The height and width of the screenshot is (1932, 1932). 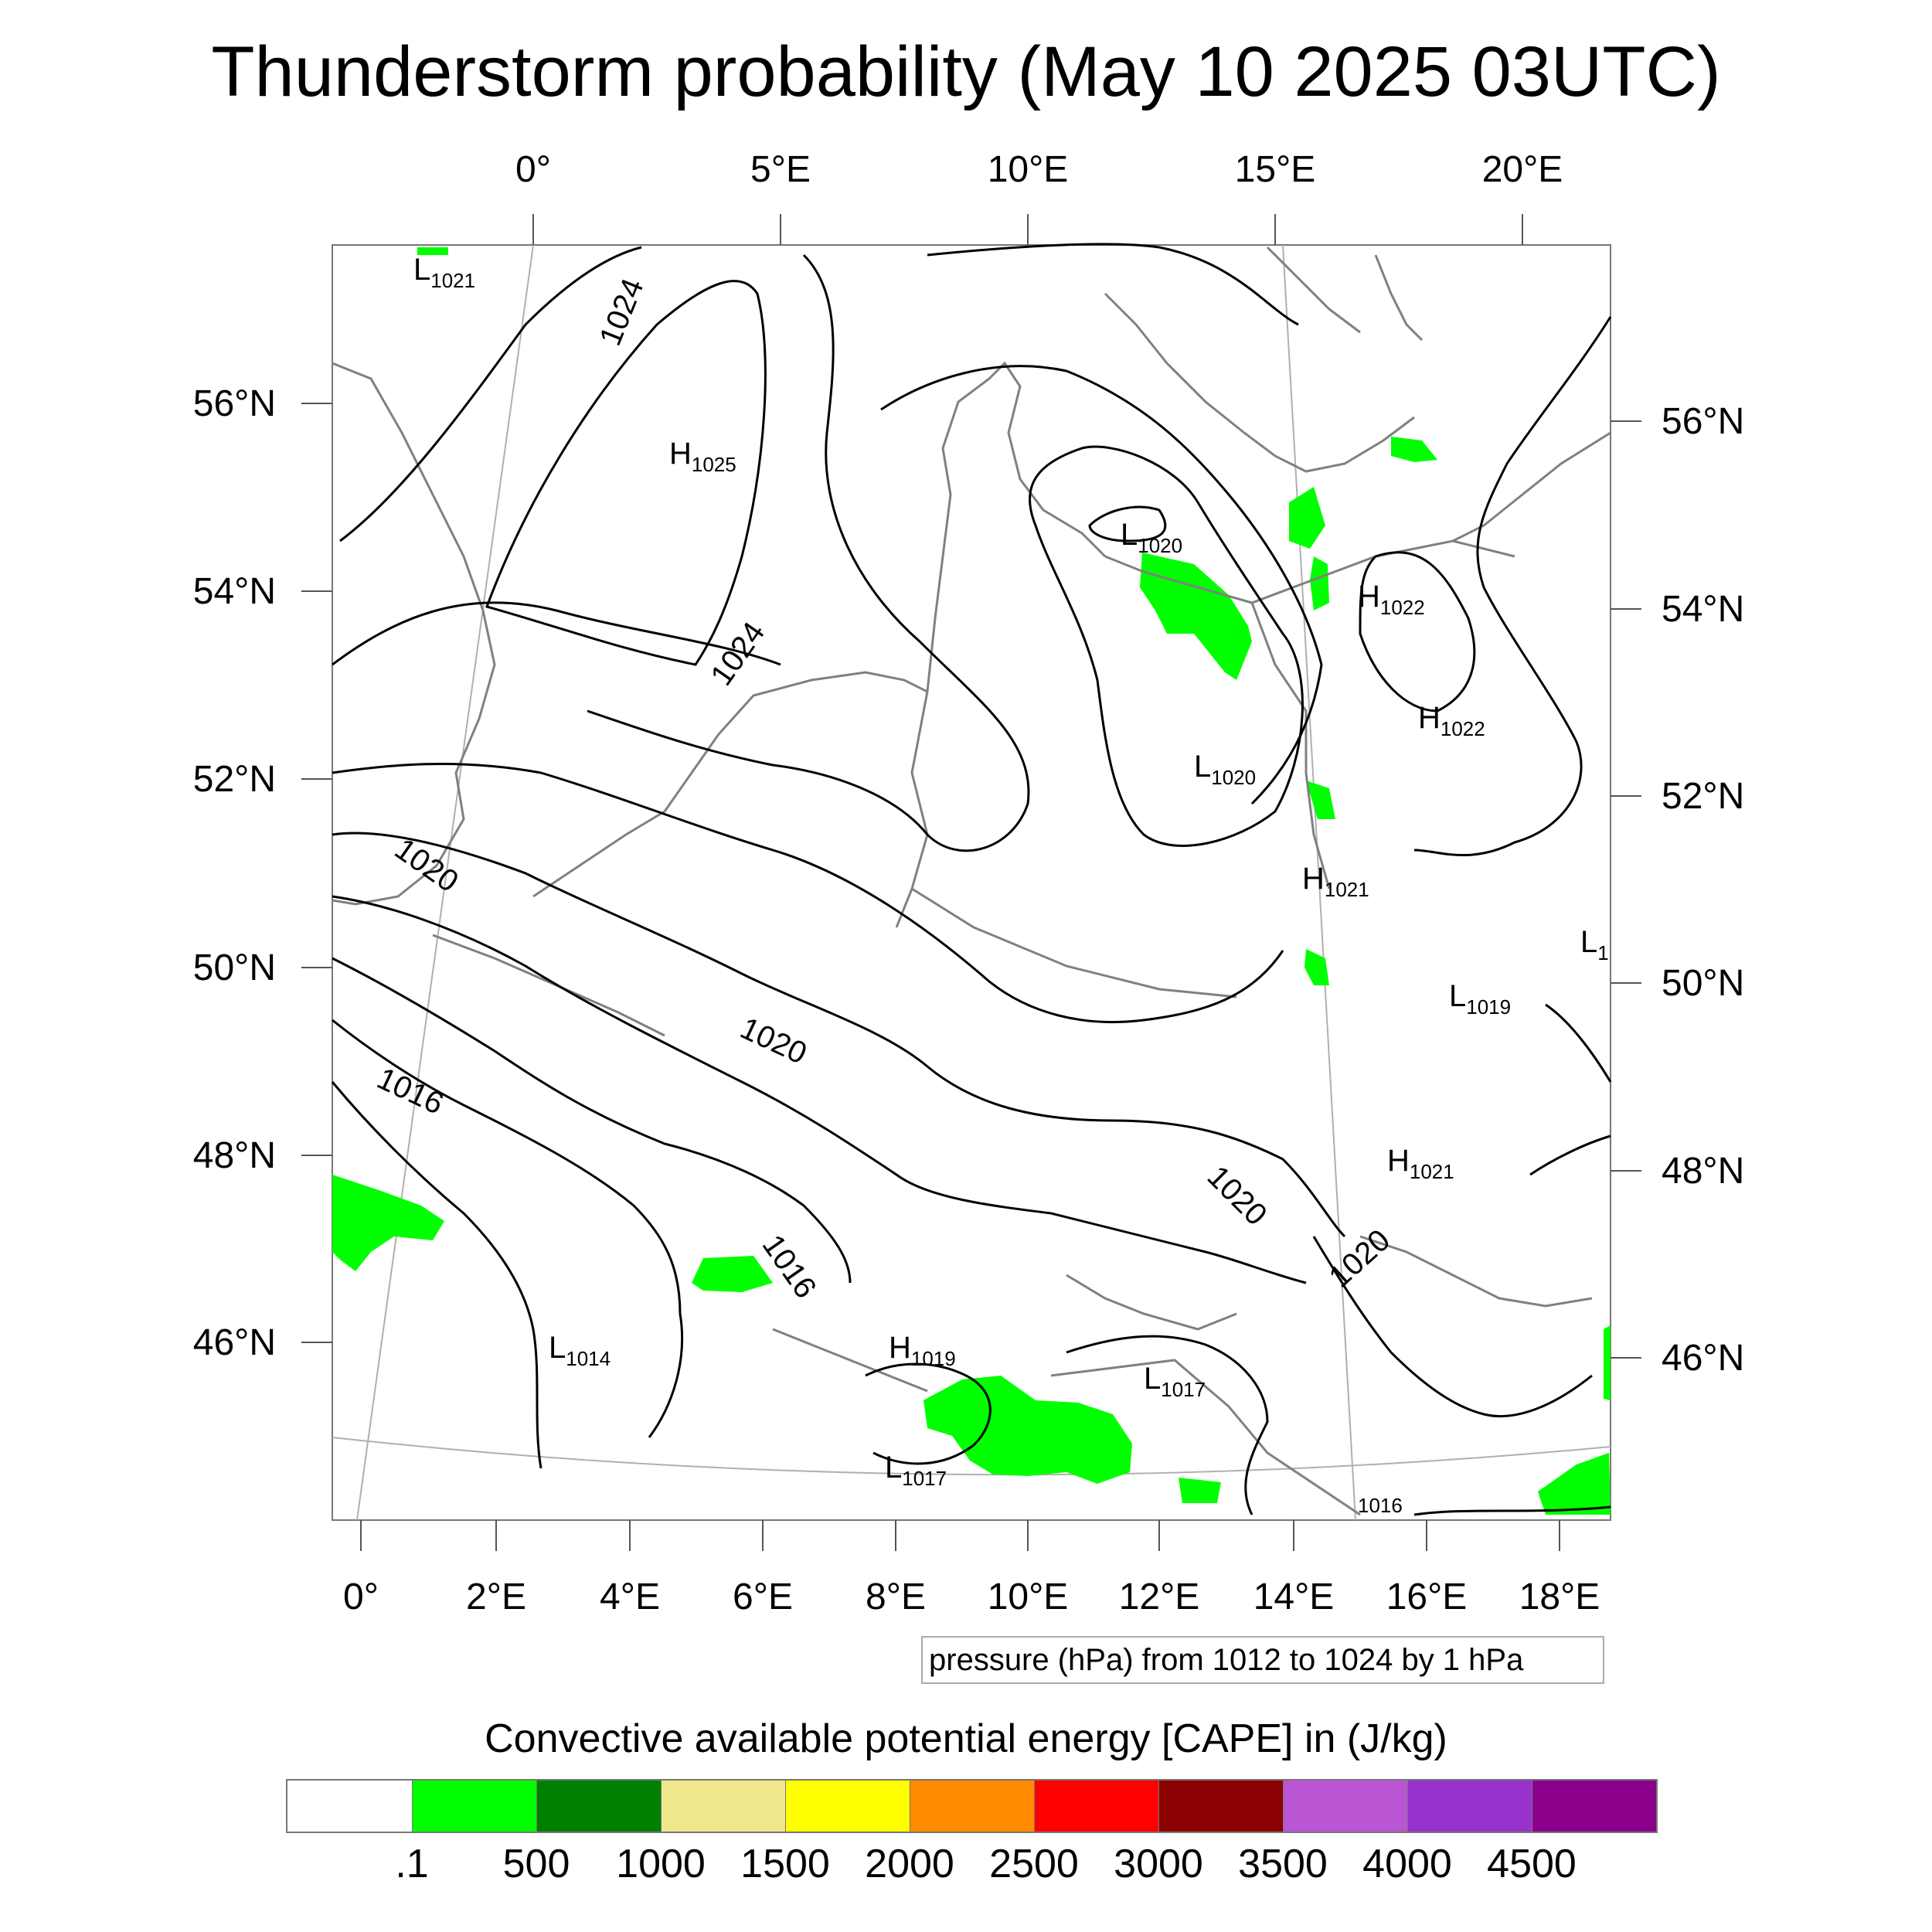 I want to click on colorbar-label: 1500, so click(x=785, y=1864).